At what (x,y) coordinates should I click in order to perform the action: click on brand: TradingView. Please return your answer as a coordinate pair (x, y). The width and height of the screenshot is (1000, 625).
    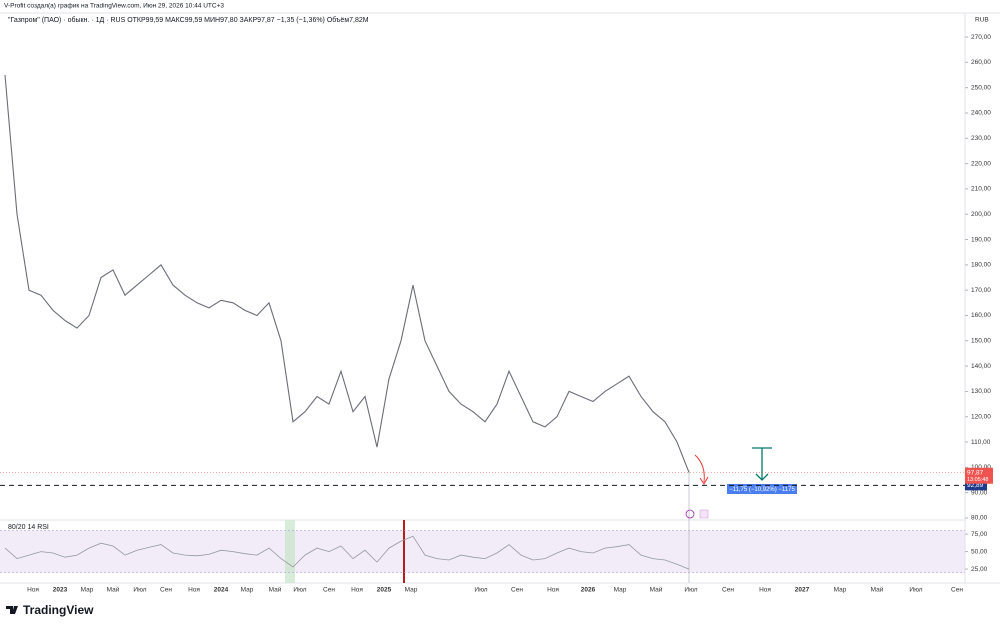
    Looking at the image, I should click on (58, 610).